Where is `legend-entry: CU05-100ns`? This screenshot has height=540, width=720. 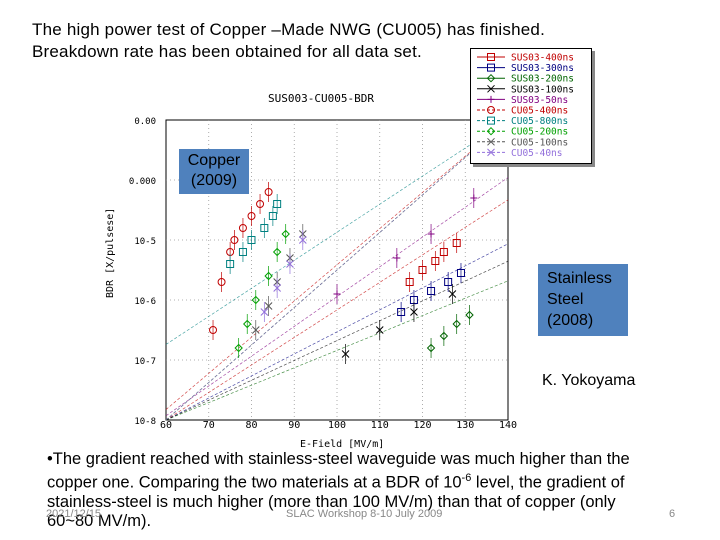 legend-entry: CU05-100ns is located at coordinates (522, 142).